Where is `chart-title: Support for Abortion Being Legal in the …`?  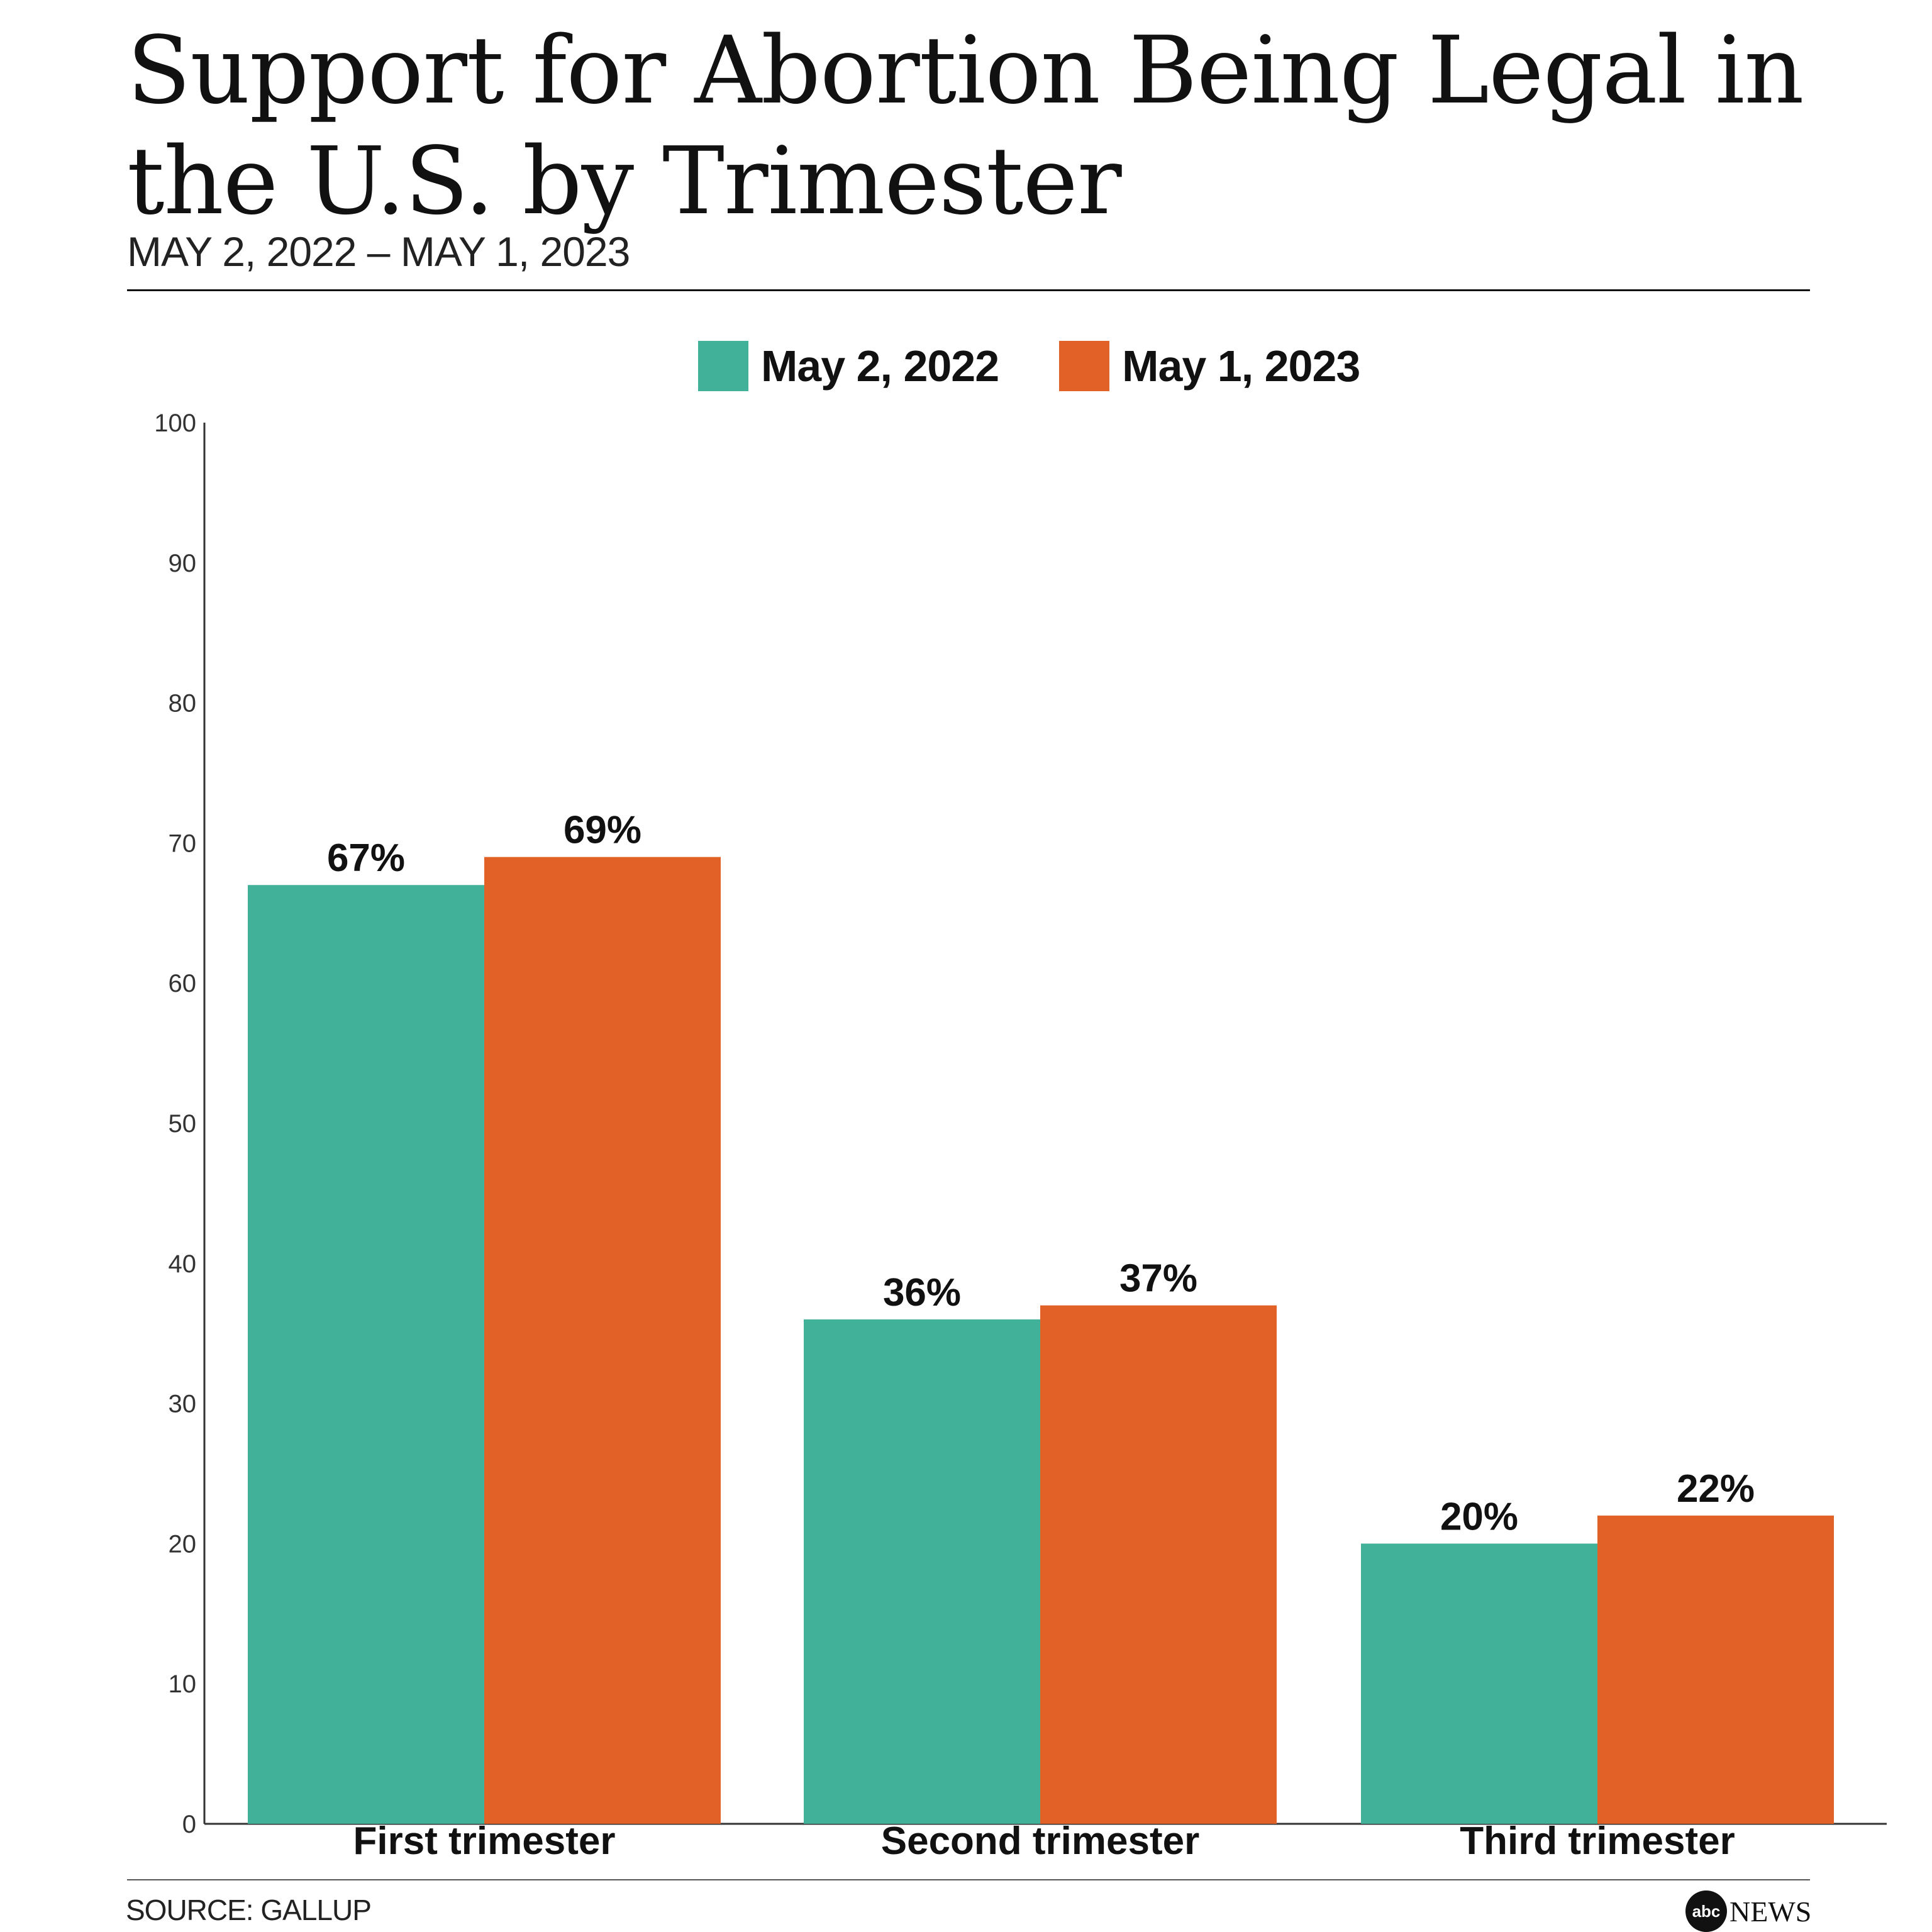
chart-title: Support for Abortion Being Legal in the … is located at coordinates (965, 125).